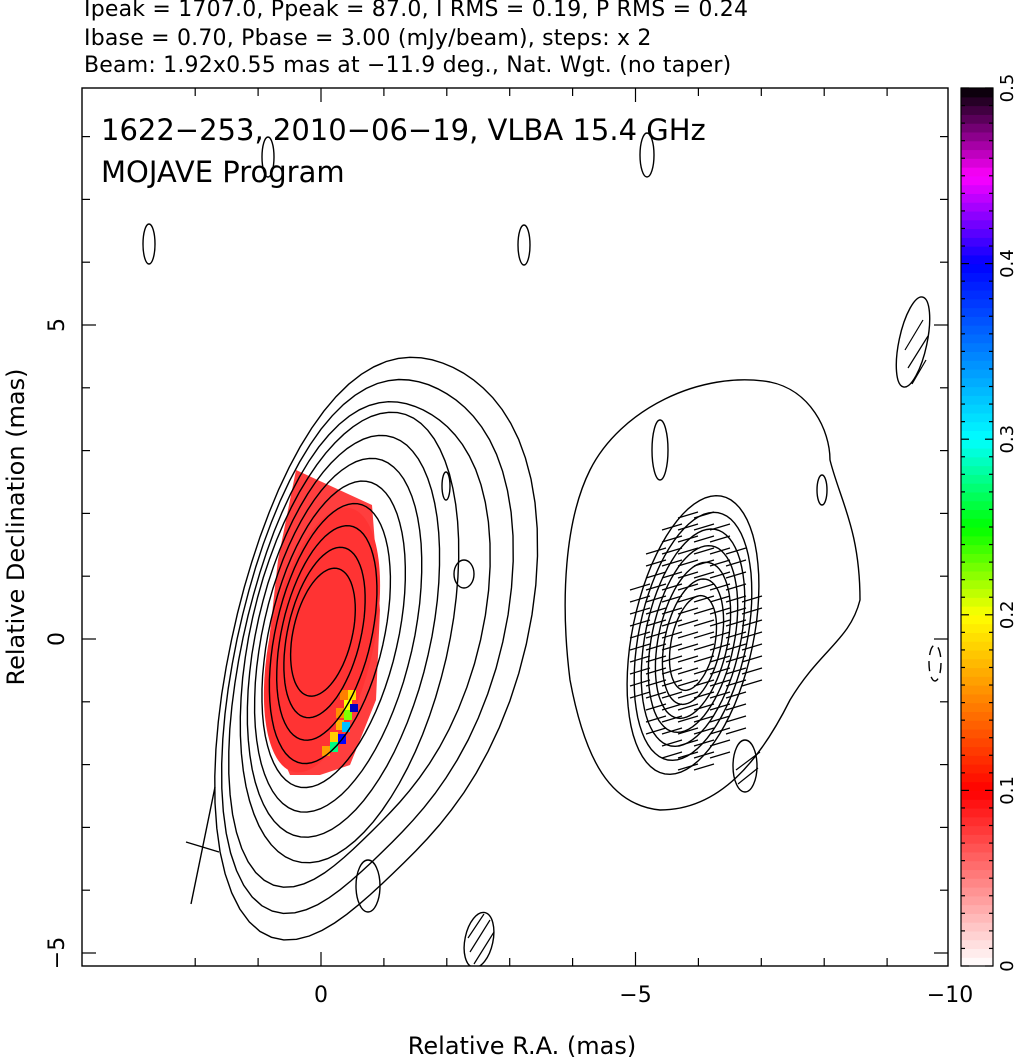 This screenshot has height=1061, width=1022. What do you see at coordinates (1007, 263) in the screenshot?
I see `colorbar-tick-label: 0.4` at bounding box center [1007, 263].